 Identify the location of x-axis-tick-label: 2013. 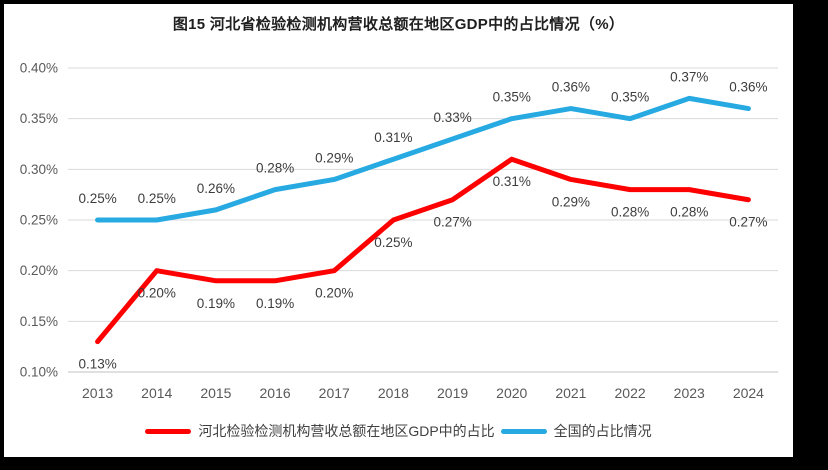
(97, 393).